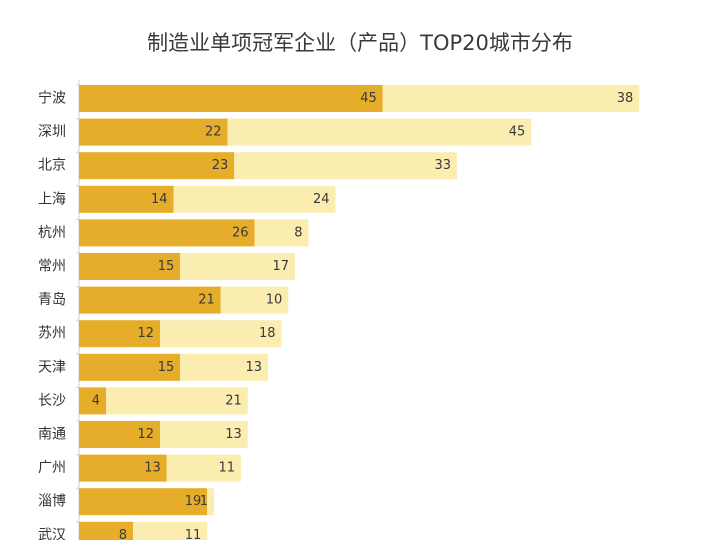  What do you see at coordinates (360, 43) in the screenshot?
I see `chart-title: 制造业单项冠军企业（产品）TOP20城市分布` at bounding box center [360, 43].